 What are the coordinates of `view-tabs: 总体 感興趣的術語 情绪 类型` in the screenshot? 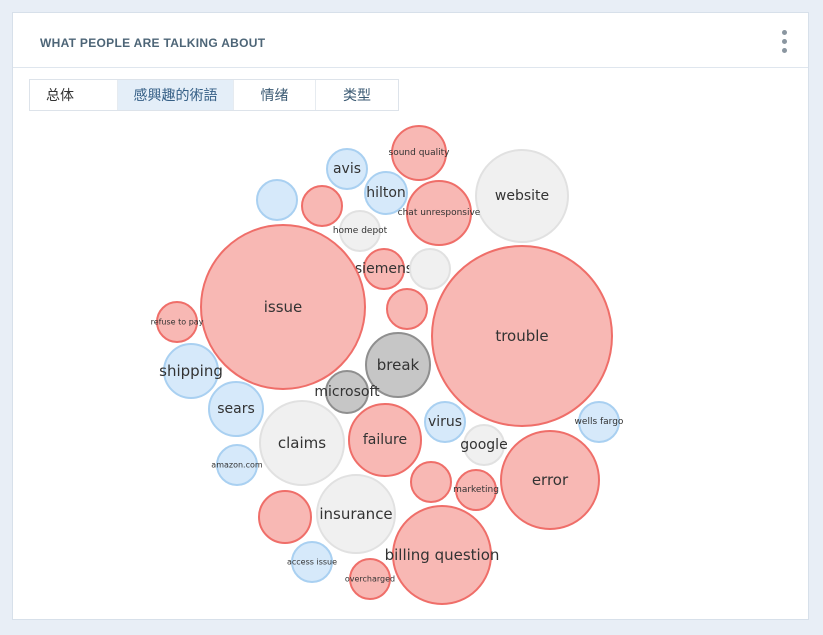 It's located at (214, 95).